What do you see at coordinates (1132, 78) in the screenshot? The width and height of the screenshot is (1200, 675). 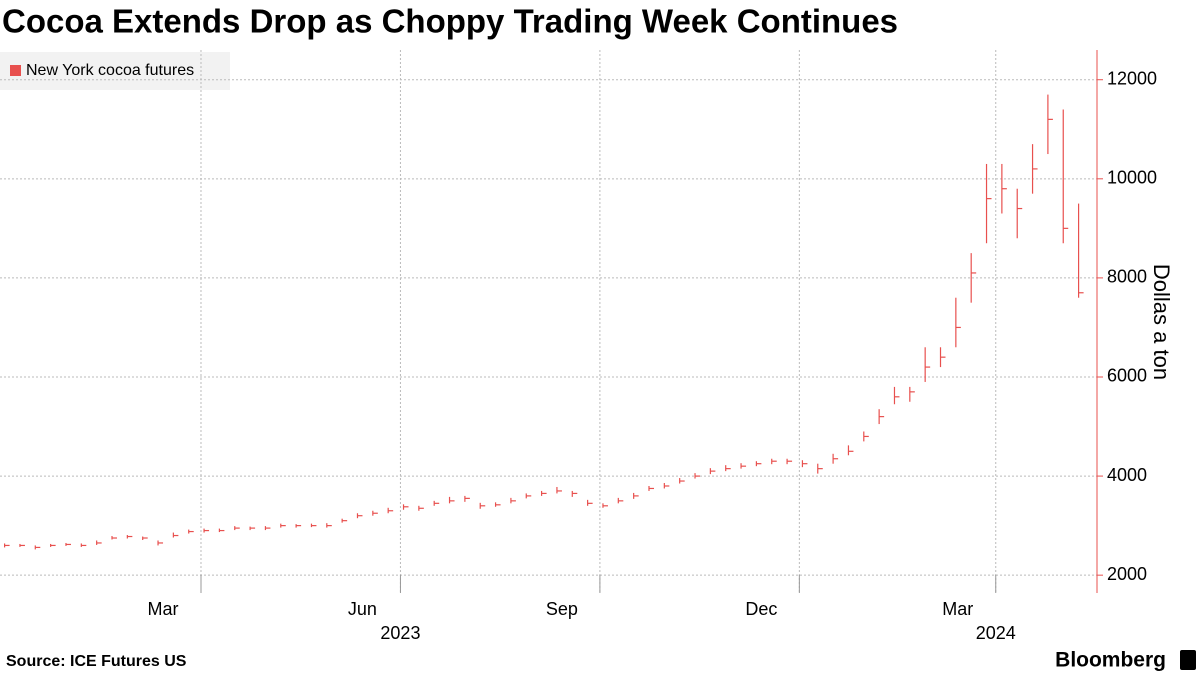 I see `y-tick-label: 12000` at bounding box center [1132, 78].